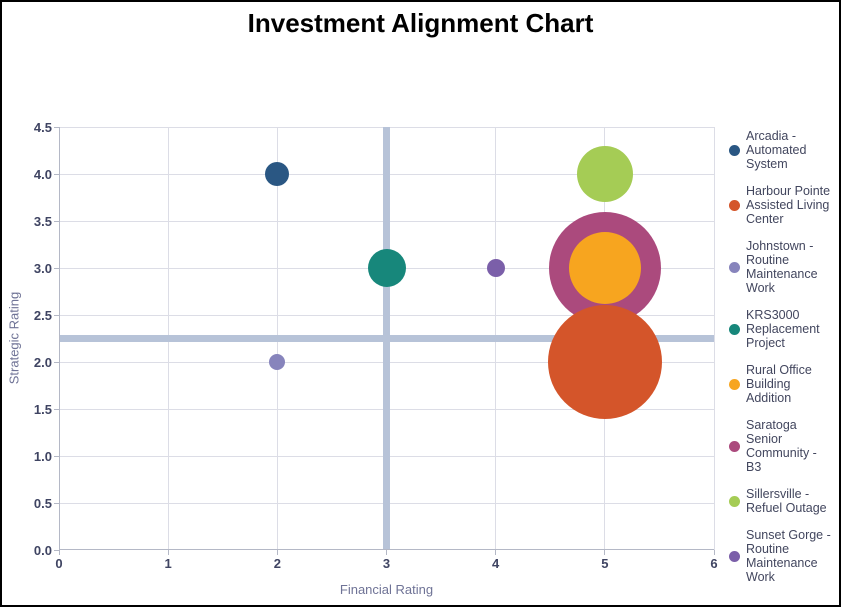 The height and width of the screenshot is (607, 841). I want to click on legend-item-johnstown: Johnstown - Routine Maintenance Work, so click(782, 267).